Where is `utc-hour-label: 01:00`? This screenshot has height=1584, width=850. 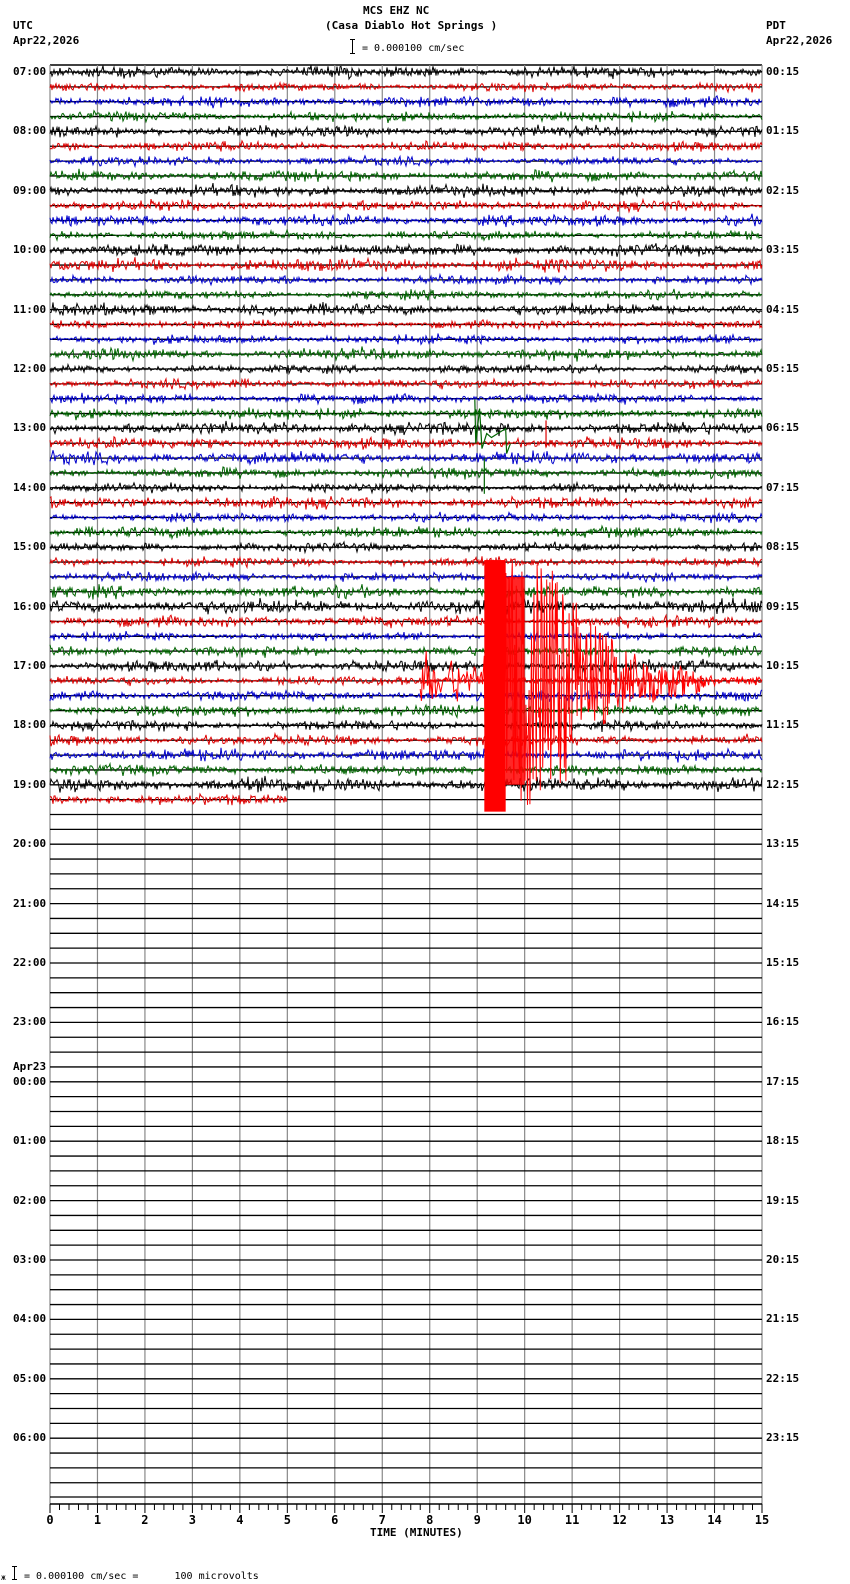 utc-hour-label: 01:00 is located at coordinates (30, 1141).